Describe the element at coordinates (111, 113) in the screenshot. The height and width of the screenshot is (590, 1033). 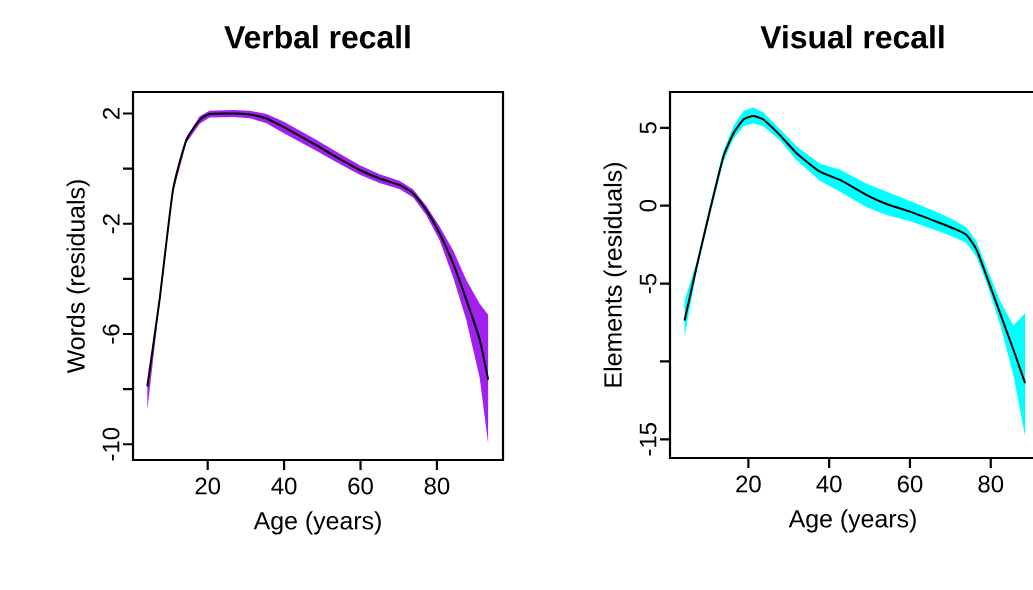
I see `y-tick-label: 2` at that location.